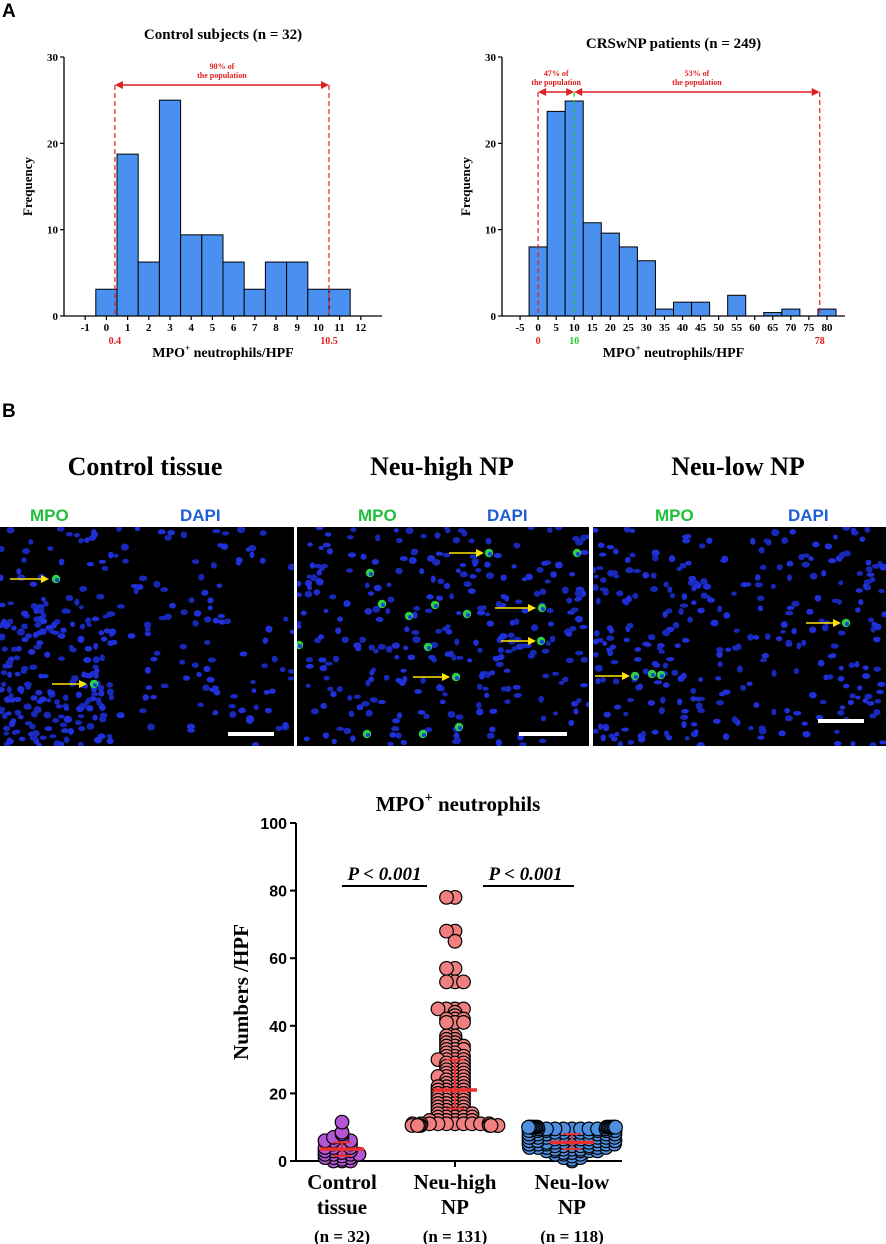 This screenshot has width=886, height=1244. Describe the element at coordinates (27, 186) in the screenshot. I see `y-axis-label: Frequency` at that location.